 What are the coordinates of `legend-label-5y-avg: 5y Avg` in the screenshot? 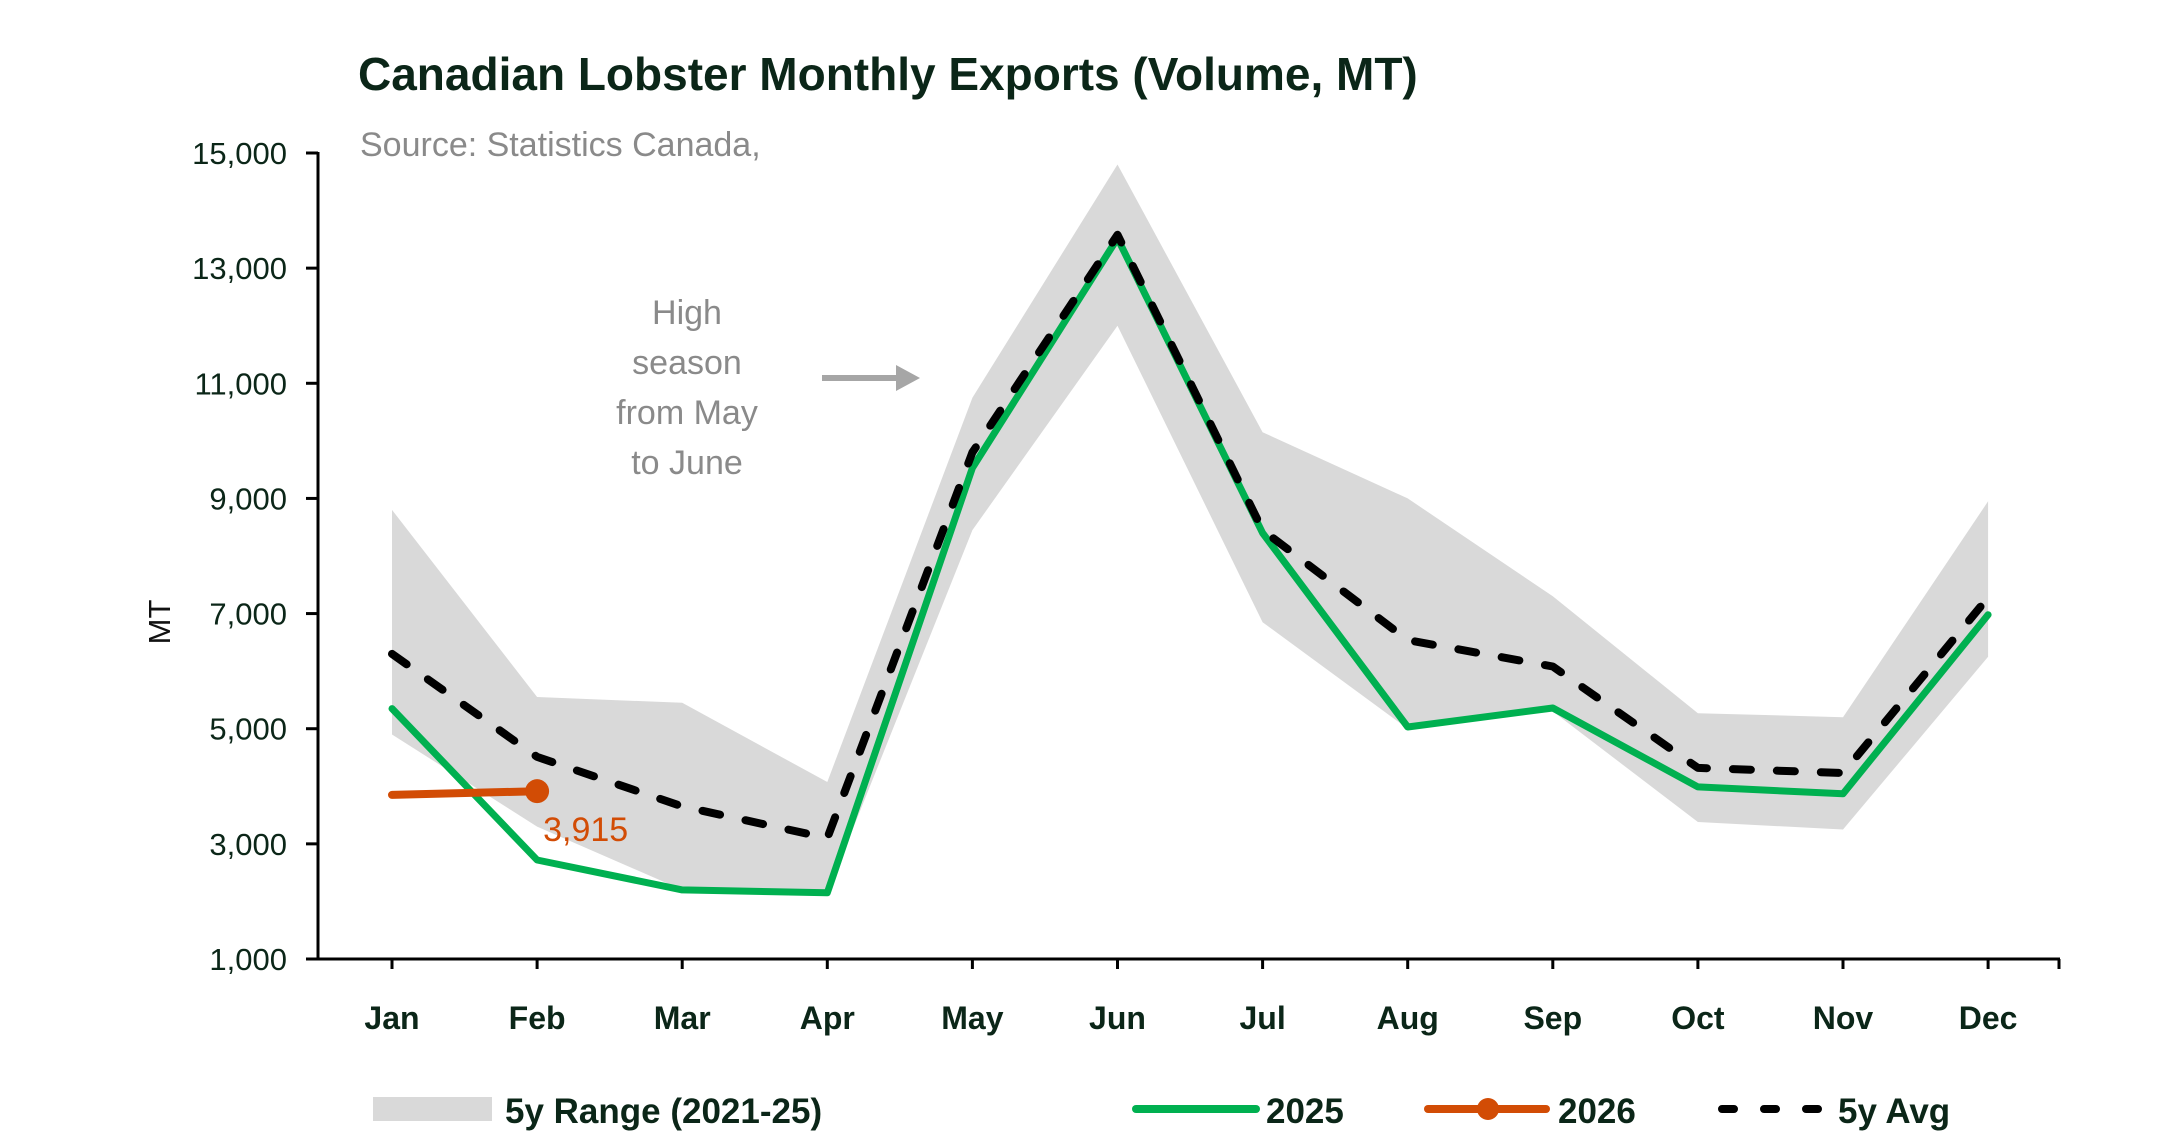 It's located at (1894, 1111).